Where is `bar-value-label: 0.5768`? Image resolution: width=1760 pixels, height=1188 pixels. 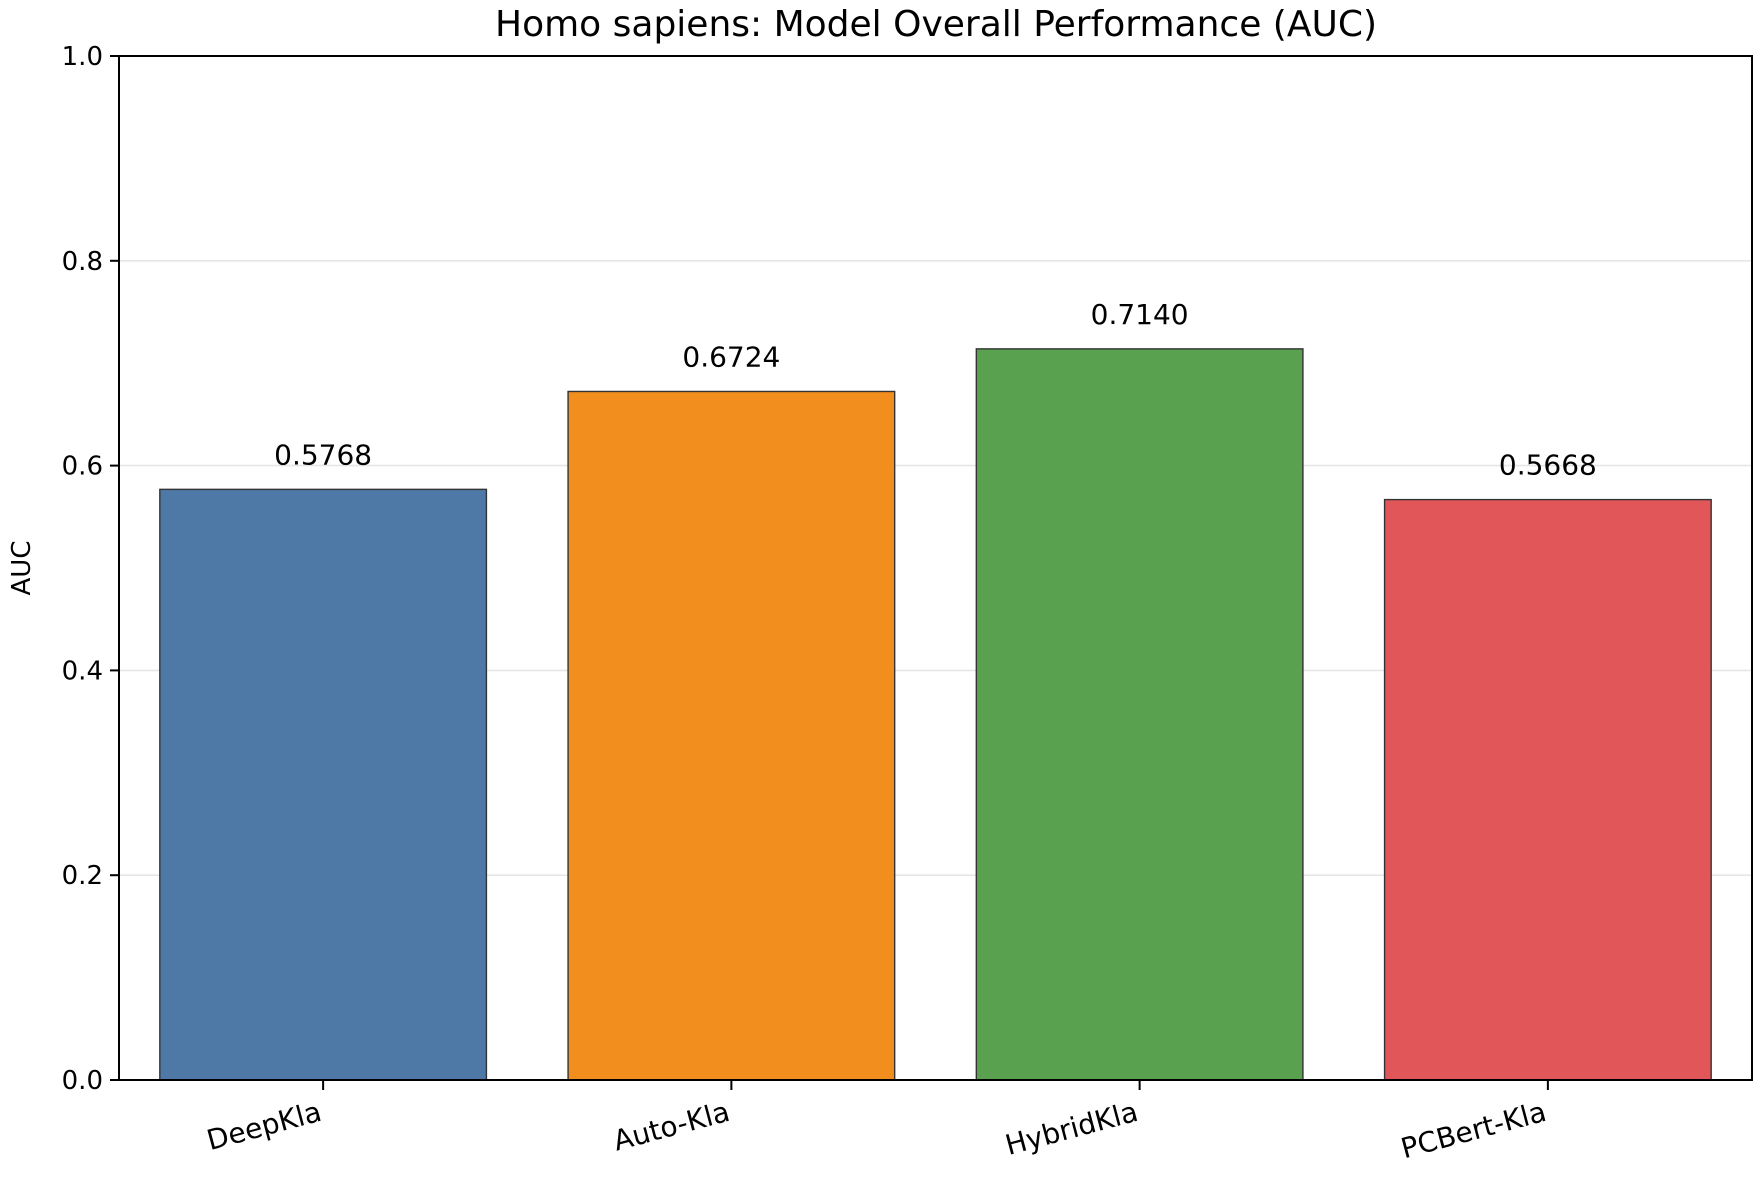
bar-value-label: 0.5768 is located at coordinates (323, 454).